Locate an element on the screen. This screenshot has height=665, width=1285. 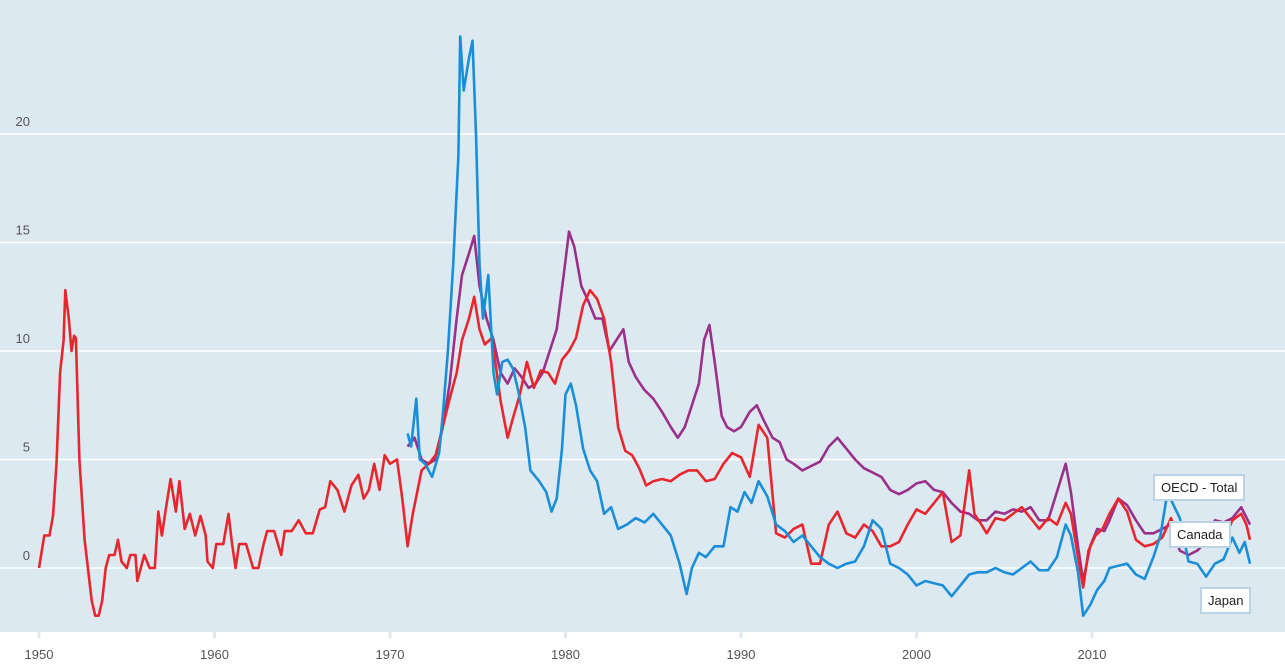
x-tick-label: 1980 is located at coordinates (565, 654).